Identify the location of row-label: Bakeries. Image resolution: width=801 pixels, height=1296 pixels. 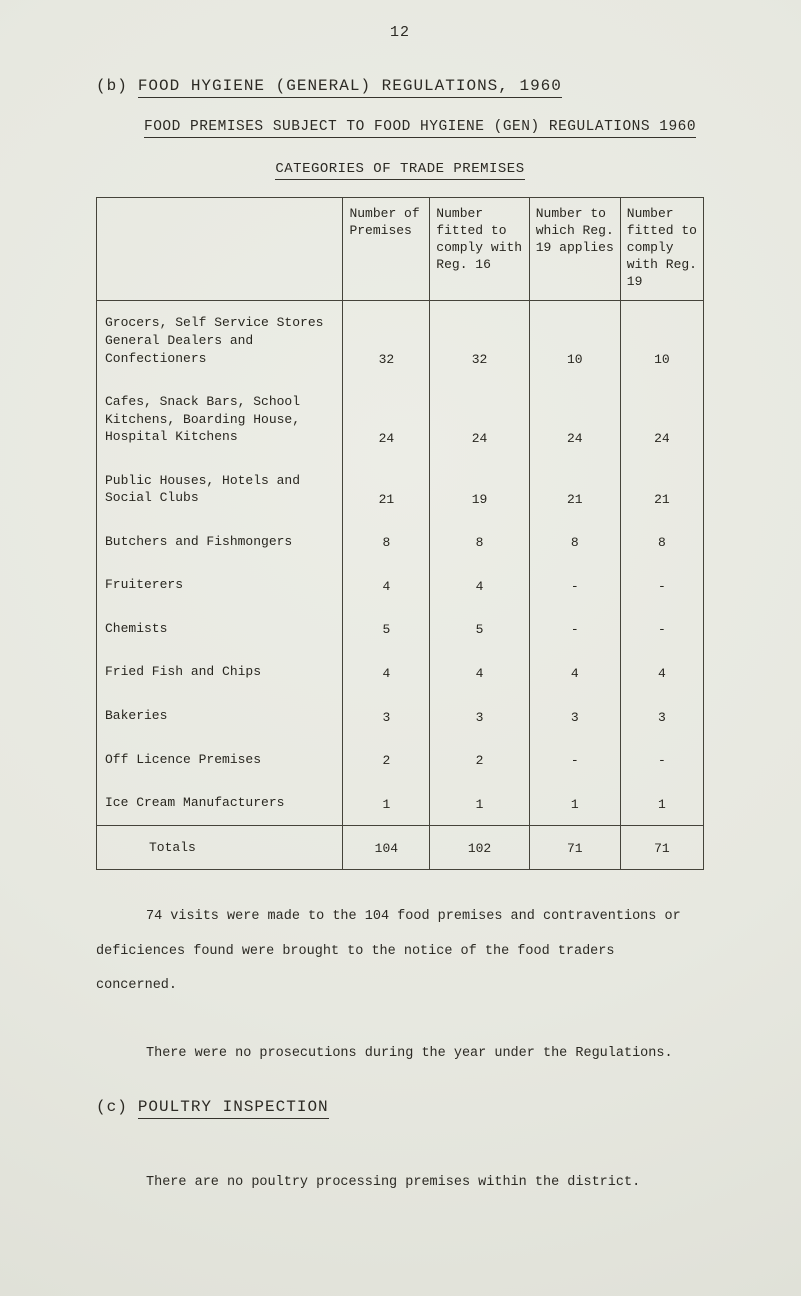
(219, 716).